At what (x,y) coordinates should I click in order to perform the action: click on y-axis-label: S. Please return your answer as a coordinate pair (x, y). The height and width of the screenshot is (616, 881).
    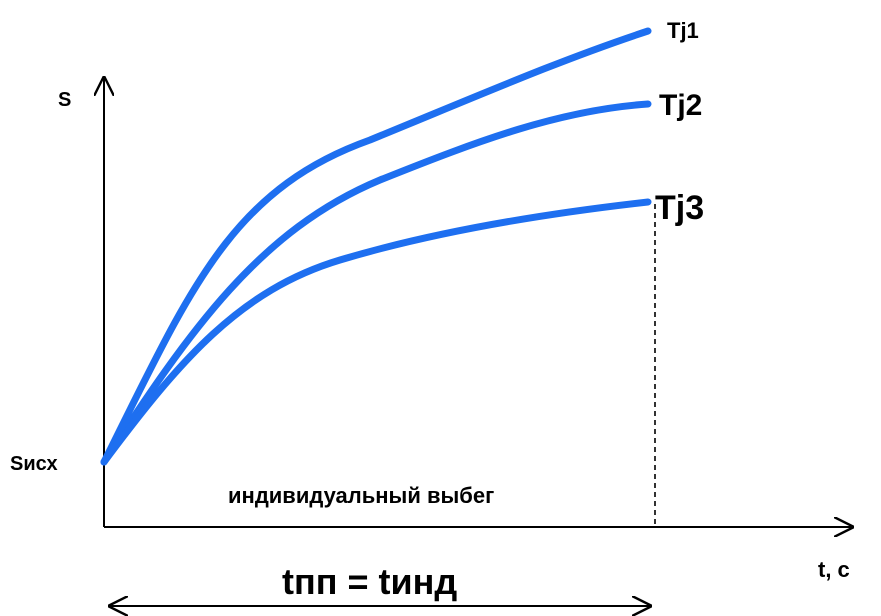
    Looking at the image, I should click on (64, 100).